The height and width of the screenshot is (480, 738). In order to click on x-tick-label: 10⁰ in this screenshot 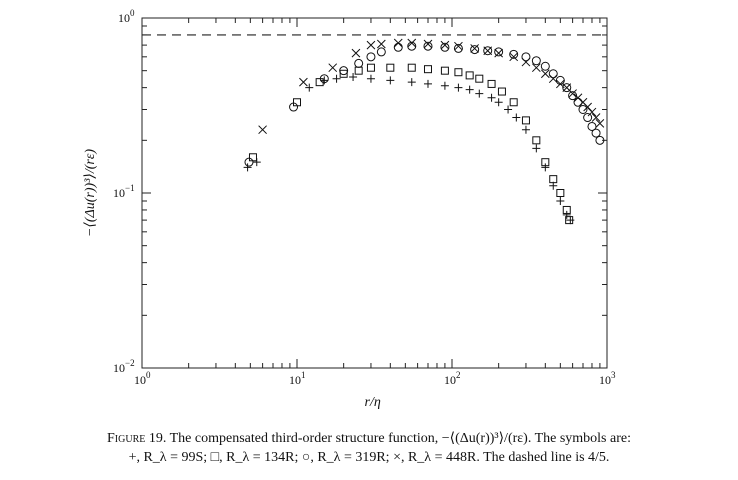, I will do `click(142, 378)`.